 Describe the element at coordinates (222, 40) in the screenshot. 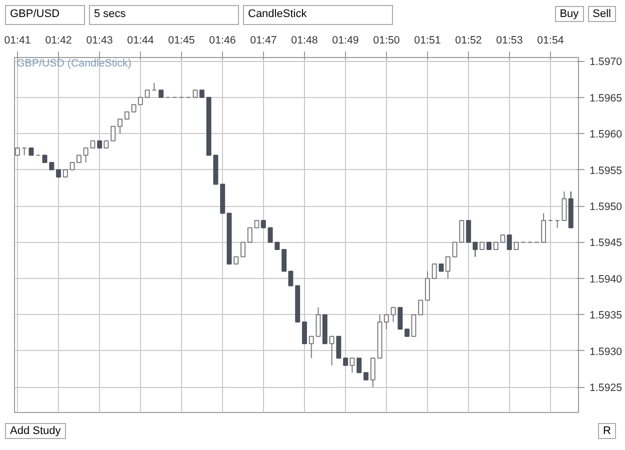

I see `x-tick-label: 01:46` at that location.